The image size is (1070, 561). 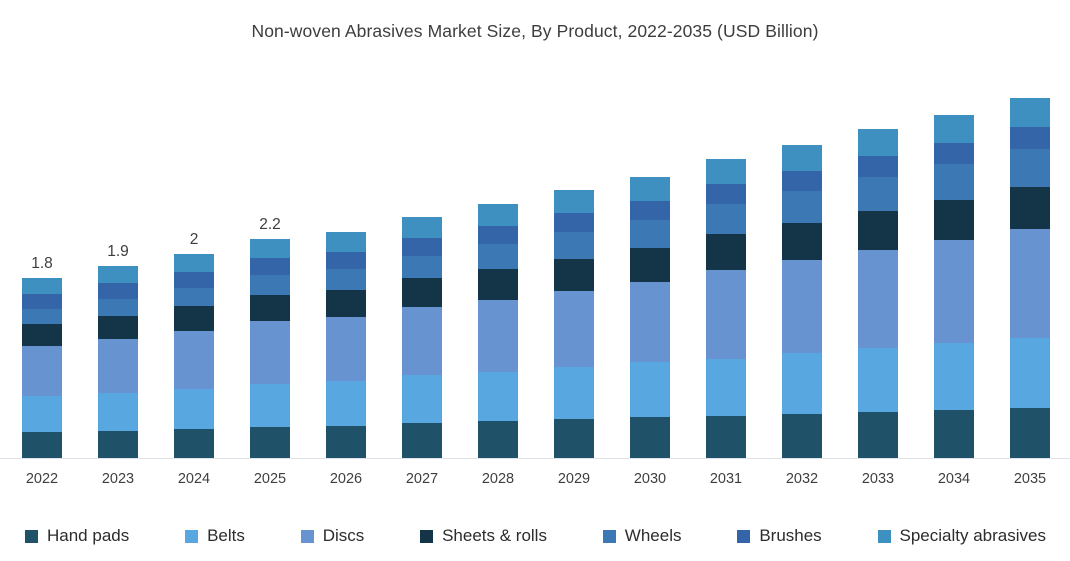 What do you see at coordinates (422, 247) in the screenshot?
I see `bar-segment-2027-brushes` at bounding box center [422, 247].